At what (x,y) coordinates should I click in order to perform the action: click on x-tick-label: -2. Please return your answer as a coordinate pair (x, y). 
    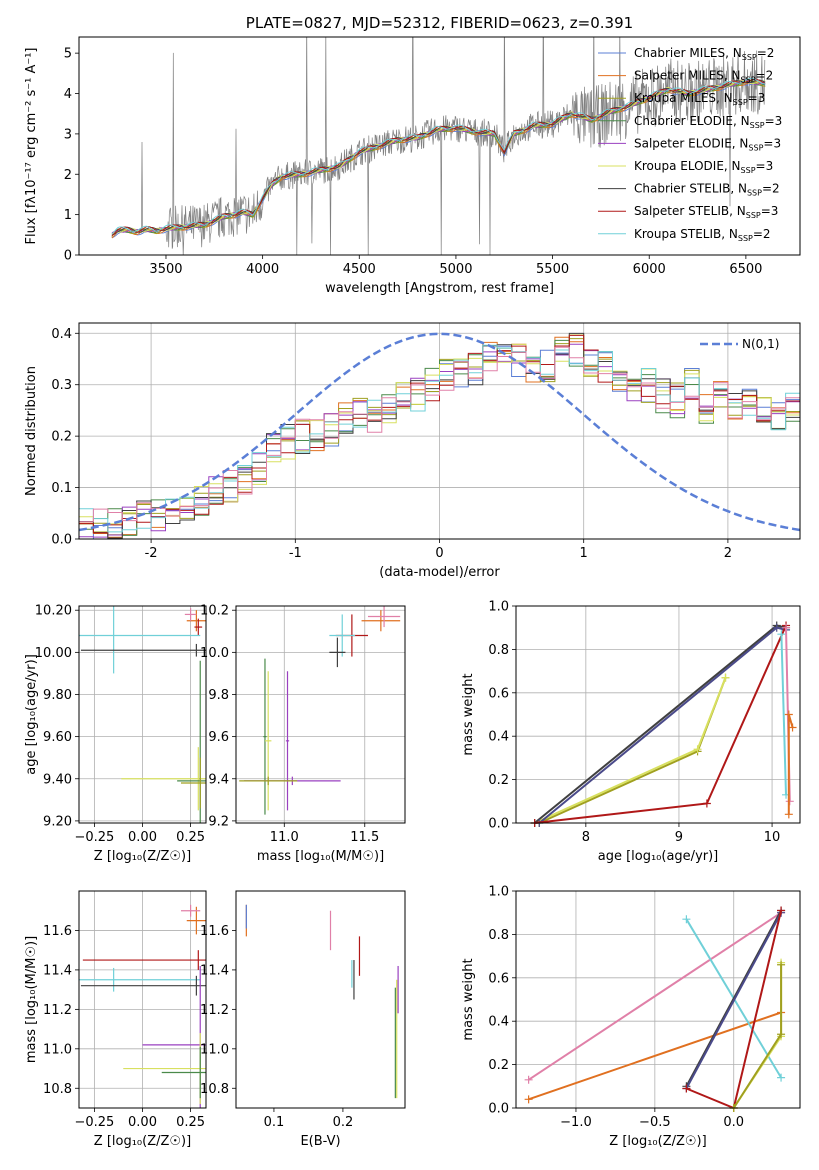
    Looking at the image, I should click on (151, 553).